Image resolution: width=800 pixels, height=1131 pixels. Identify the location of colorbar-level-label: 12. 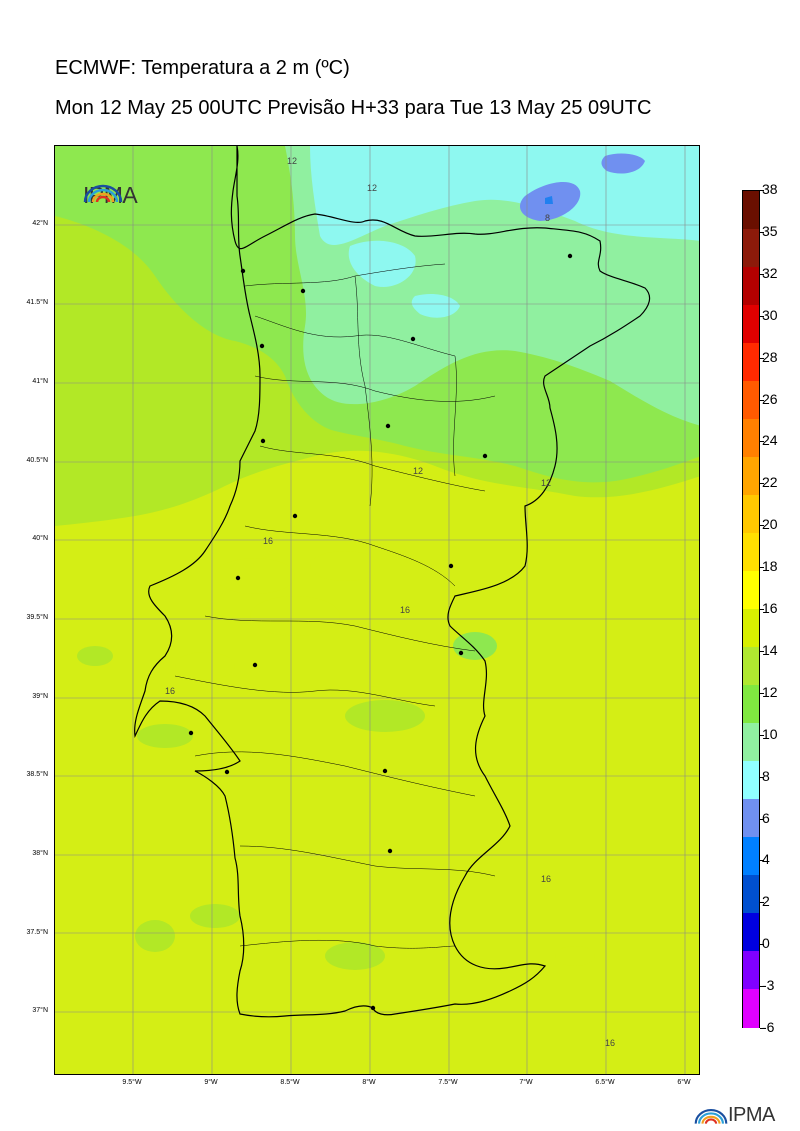
(770, 691).